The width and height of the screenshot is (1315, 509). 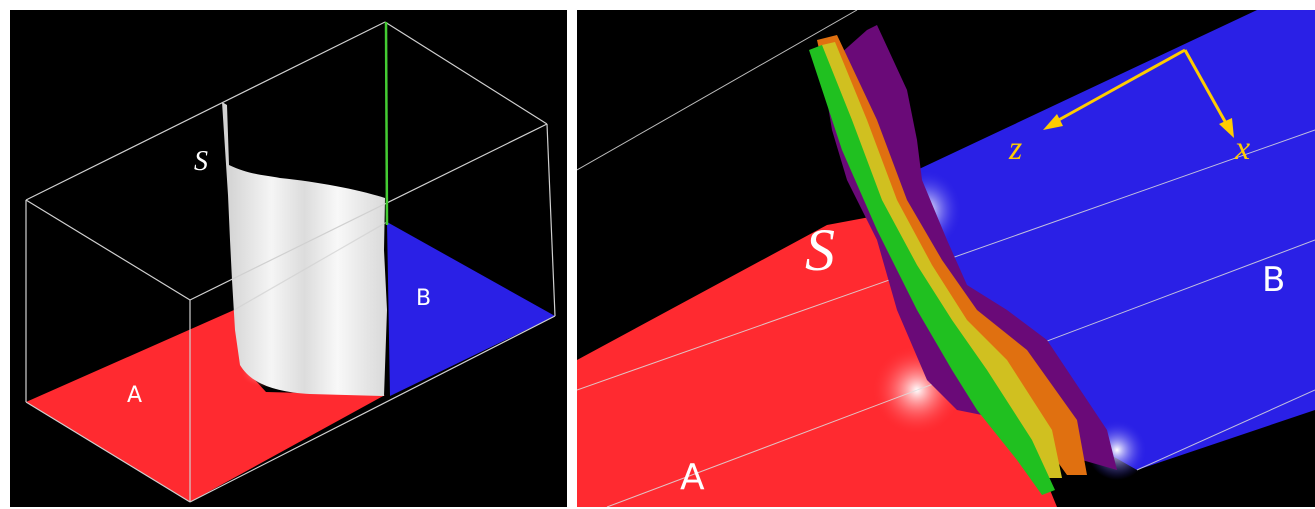 What do you see at coordinates (386, 123) in the screenshot?
I see `green-edge` at bounding box center [386, 123].